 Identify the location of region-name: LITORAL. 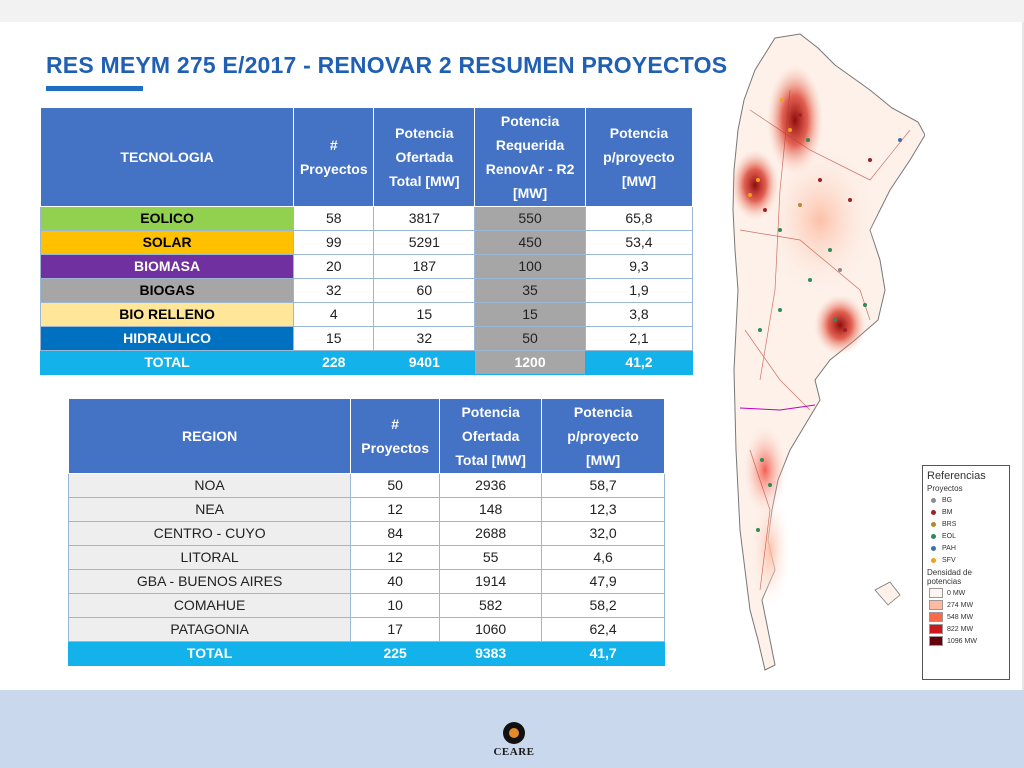
(209, 557).